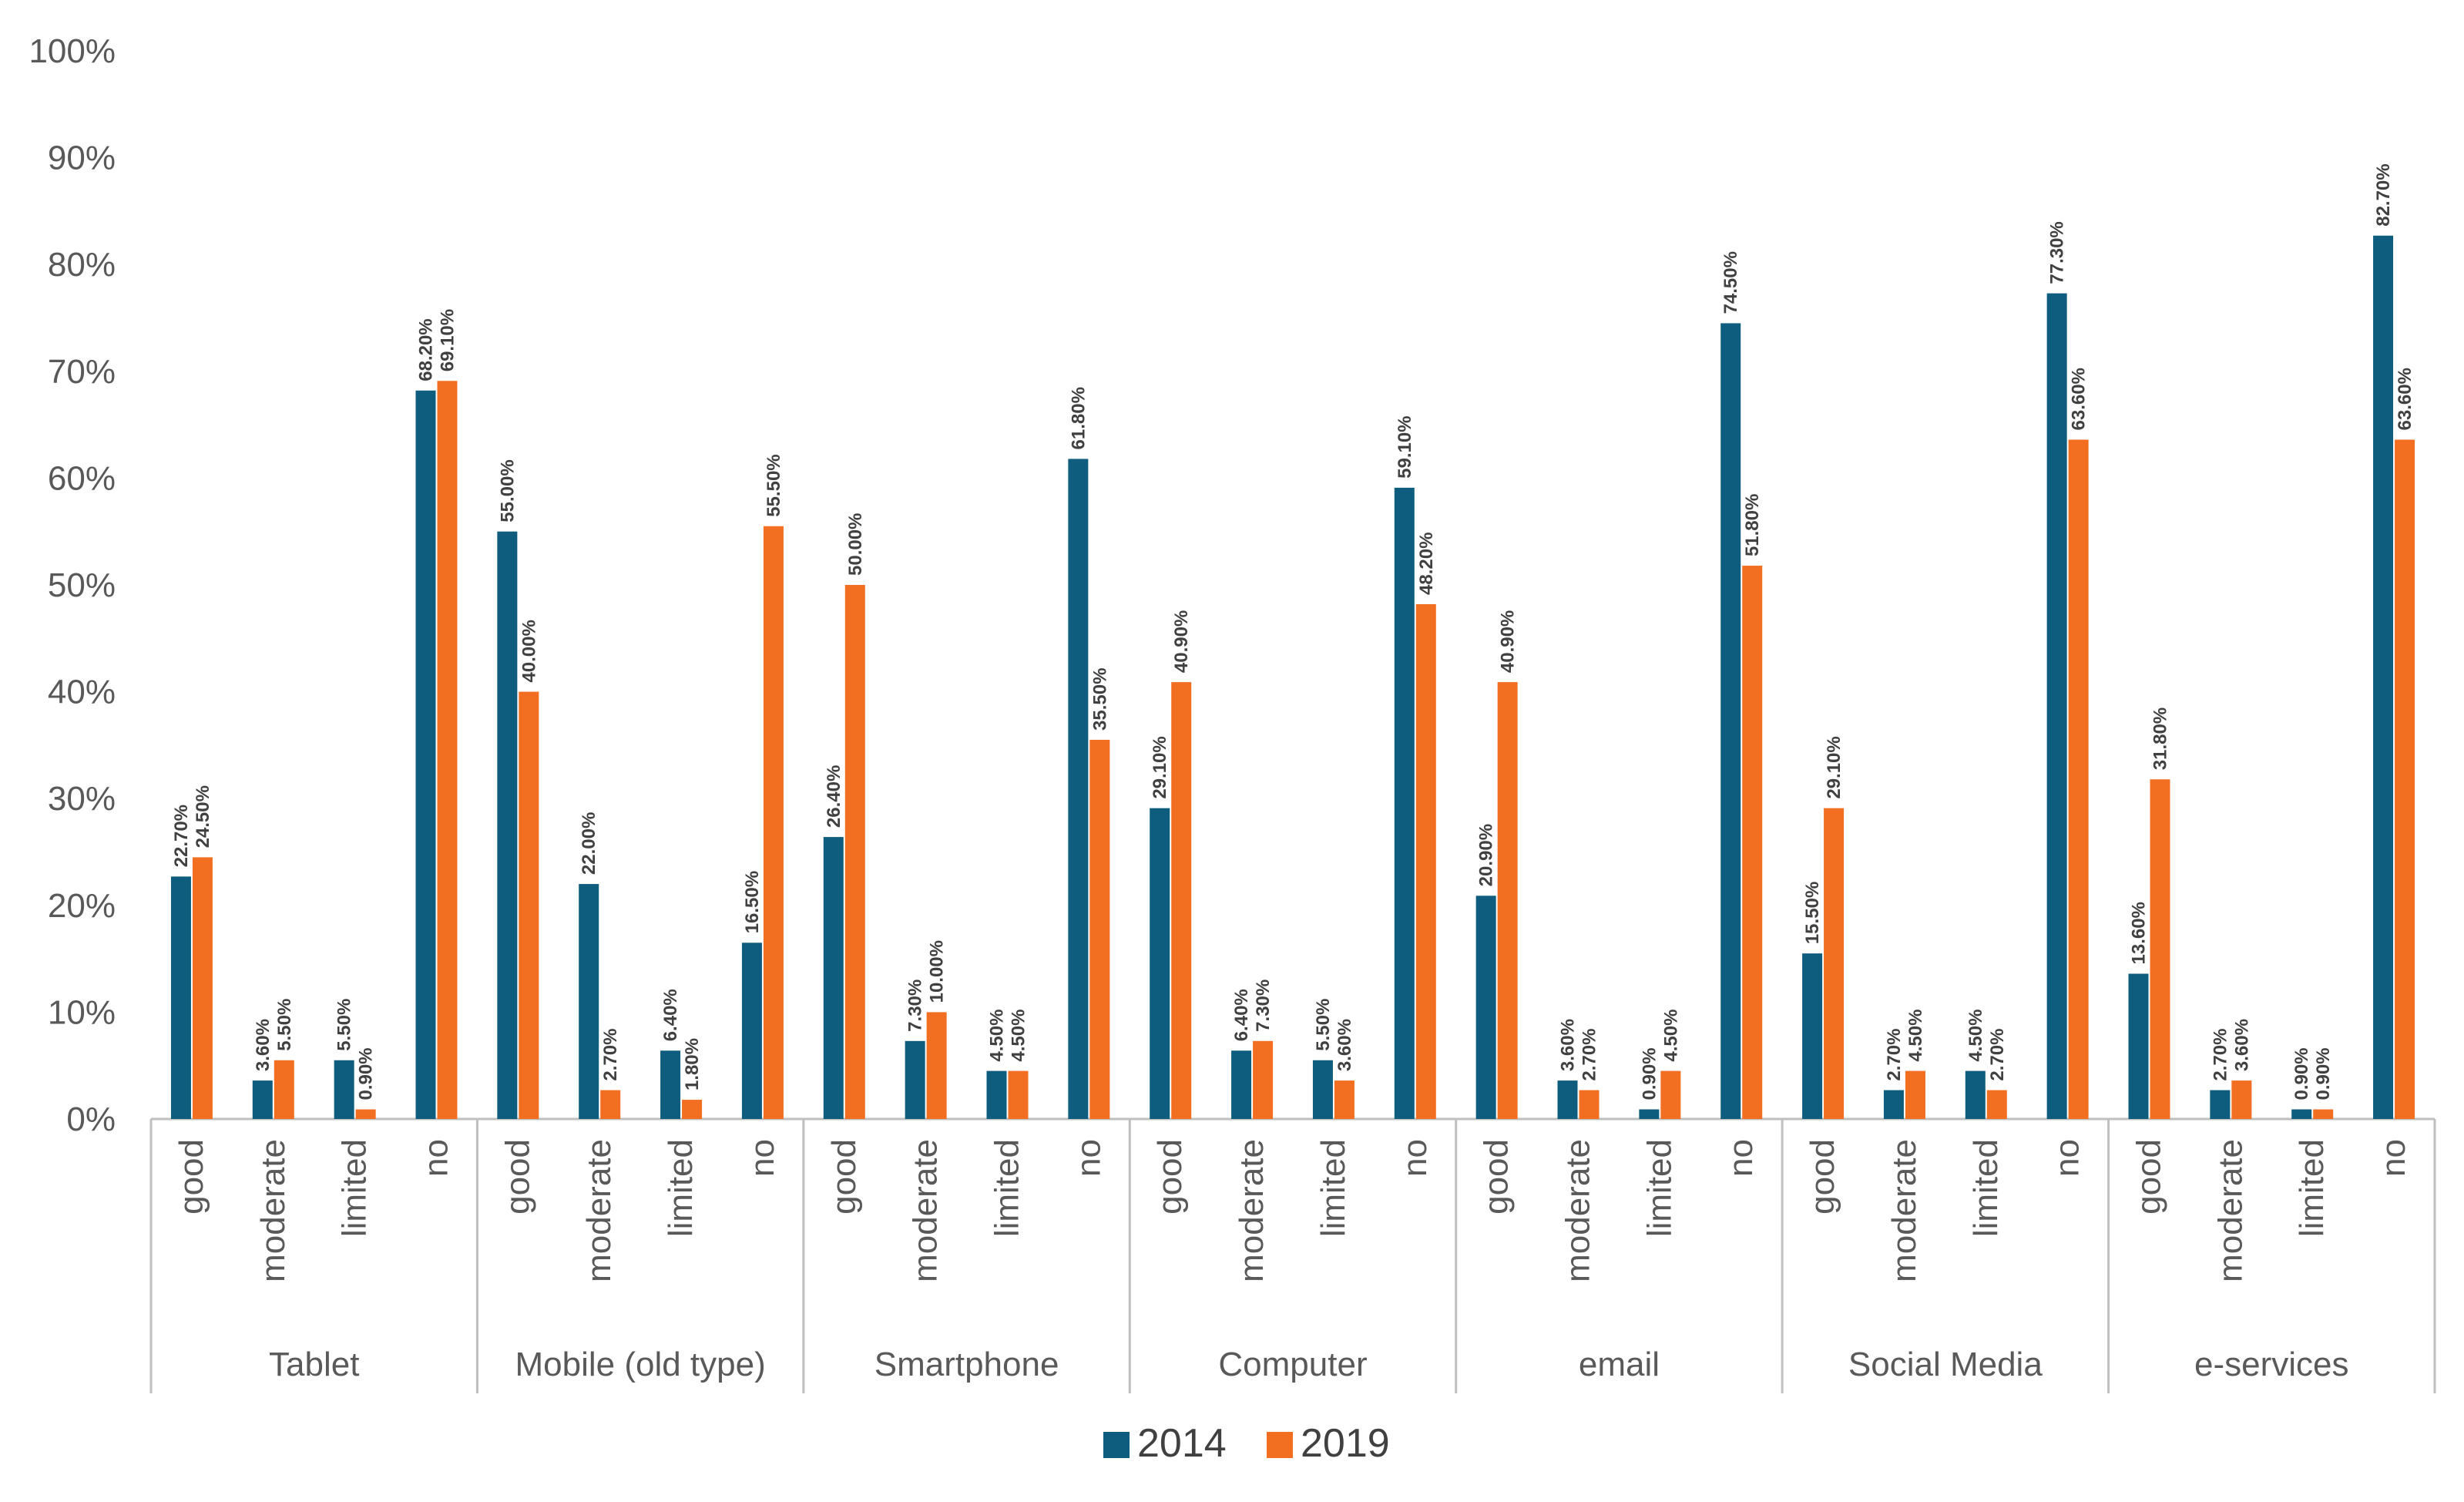 Image resolution: width=2464 pixels, height=1502 pixels. What do you see at coordinates (182, 836) in the screenshot?
I see `data-label: 22.70%` at bounding box center [182, 836].